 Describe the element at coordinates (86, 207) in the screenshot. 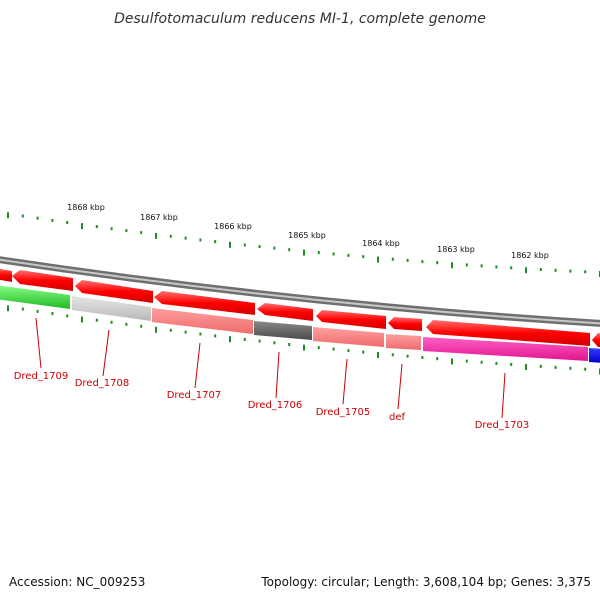

I see `scale-label-1868: 1868 kbp` at that location.